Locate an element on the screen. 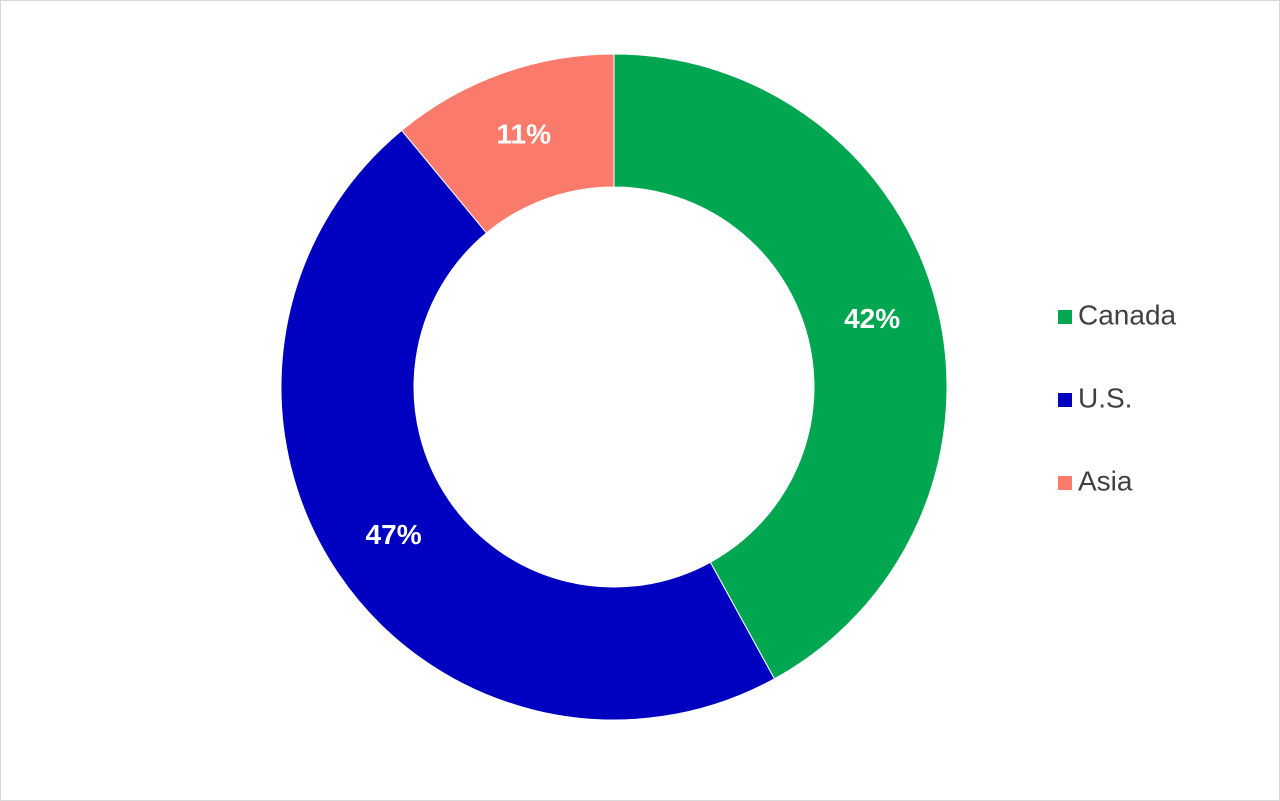 The height and width of the screenshot is (801, 1280). value-label: 47% is located at coordinates (394, 534).